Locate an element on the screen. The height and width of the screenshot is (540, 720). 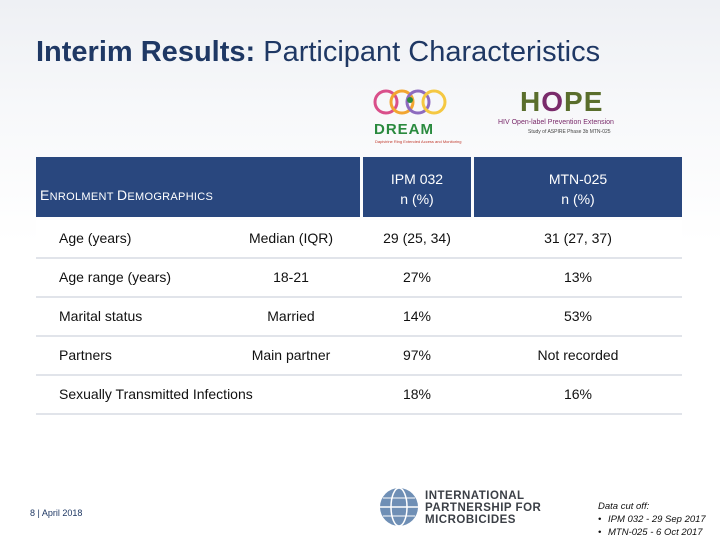
row-label: Marital status is located at coordinates (101, 316).